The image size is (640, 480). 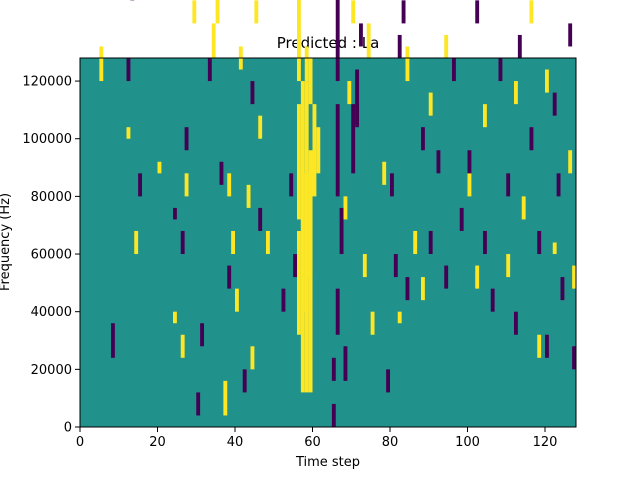 What do you see at coordinates (467, 442) in the screenshot?
I see `x-tick-label: 100` at bounding box center [467, 442].